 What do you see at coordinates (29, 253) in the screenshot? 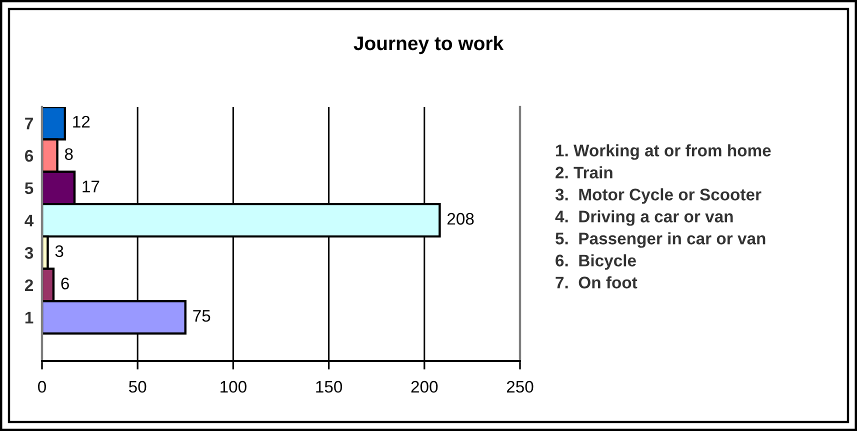
I see `y-tick-label: 3` at bounding box center [29, 253].